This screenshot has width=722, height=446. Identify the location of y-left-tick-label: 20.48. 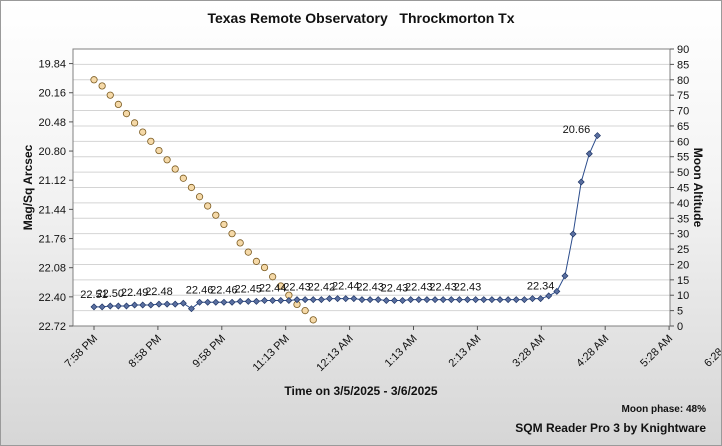
(52, 123).